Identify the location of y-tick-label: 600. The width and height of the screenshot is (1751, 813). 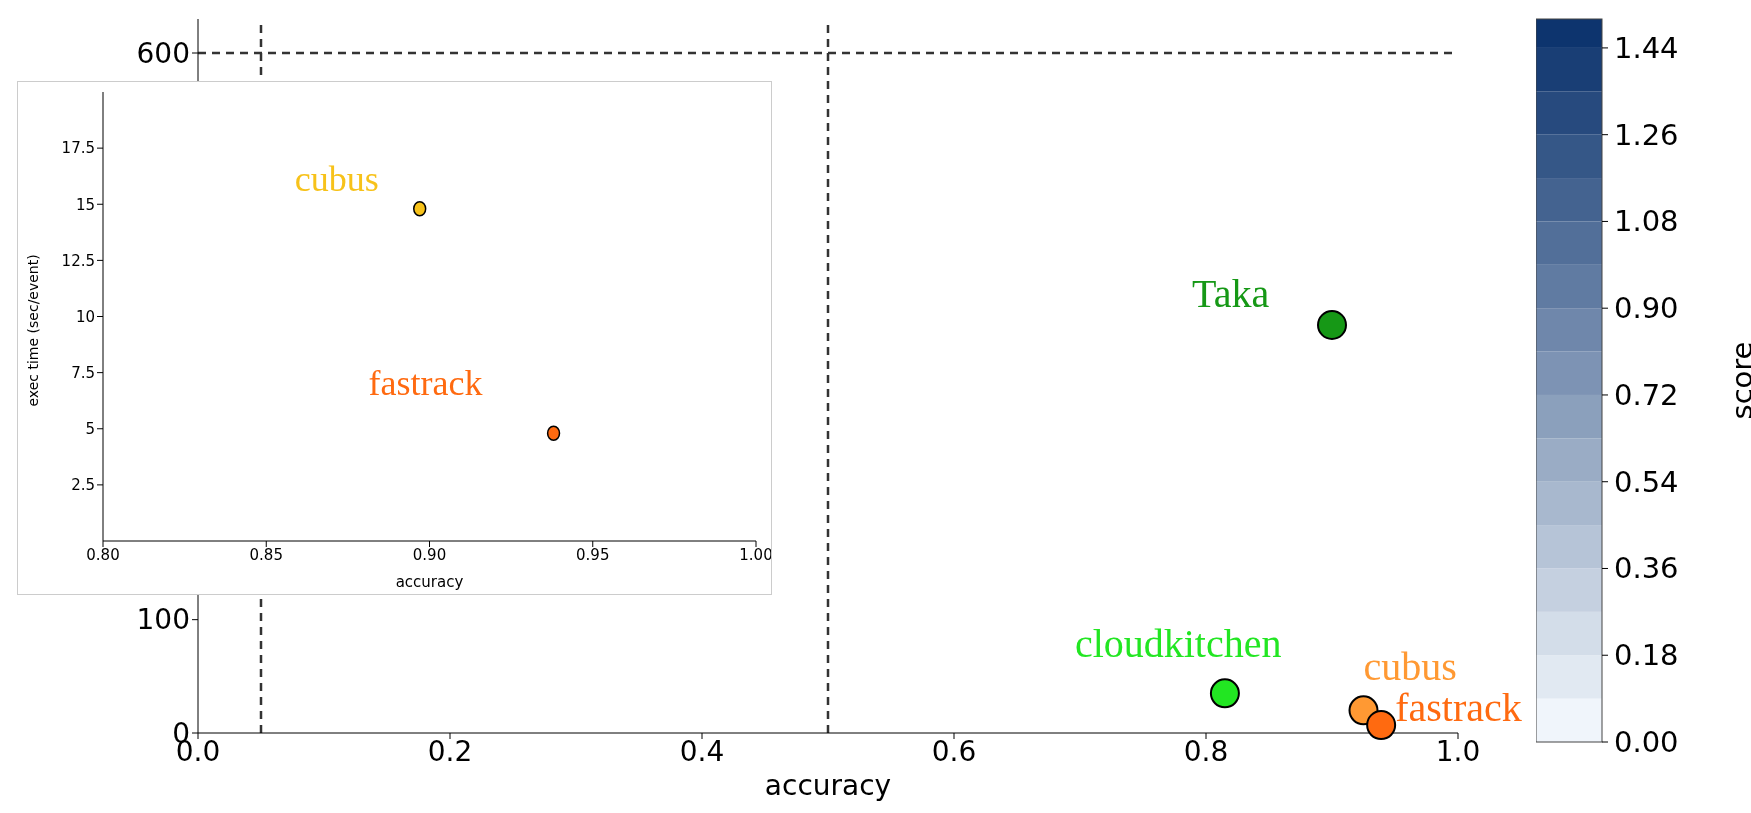
(163, 53).